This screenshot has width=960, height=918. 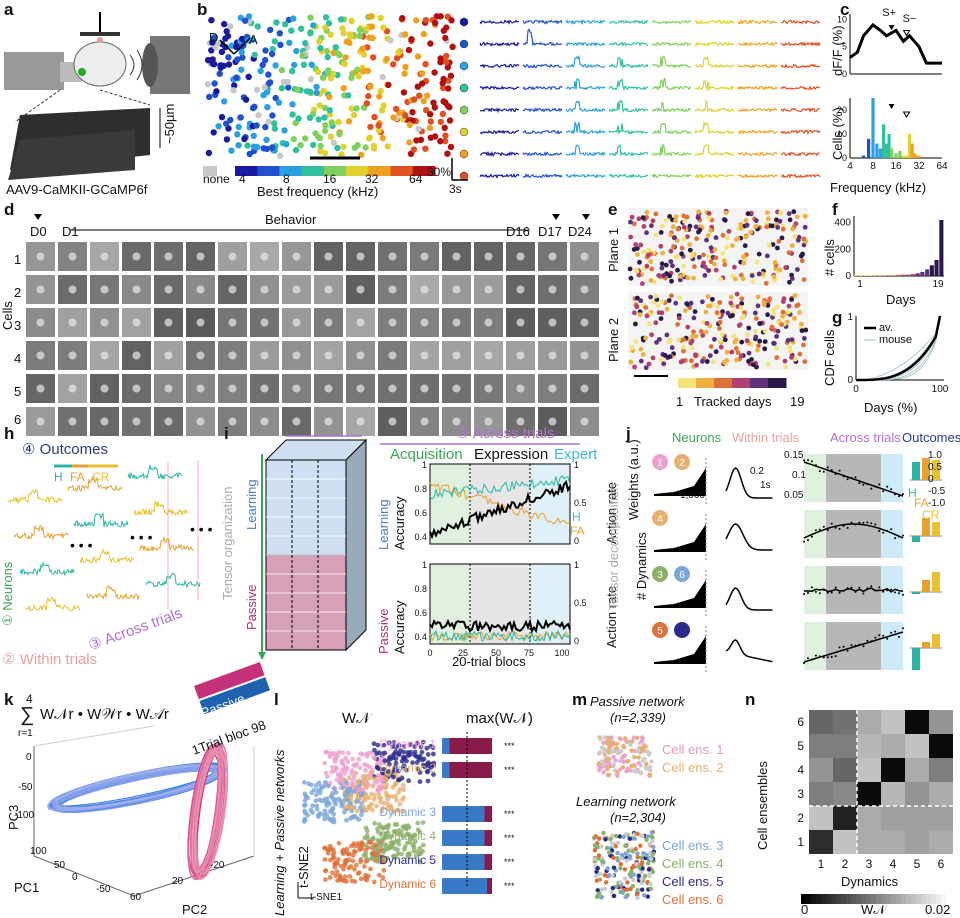 I want to click on g-ytick: 1, so click(x=850, y=317).